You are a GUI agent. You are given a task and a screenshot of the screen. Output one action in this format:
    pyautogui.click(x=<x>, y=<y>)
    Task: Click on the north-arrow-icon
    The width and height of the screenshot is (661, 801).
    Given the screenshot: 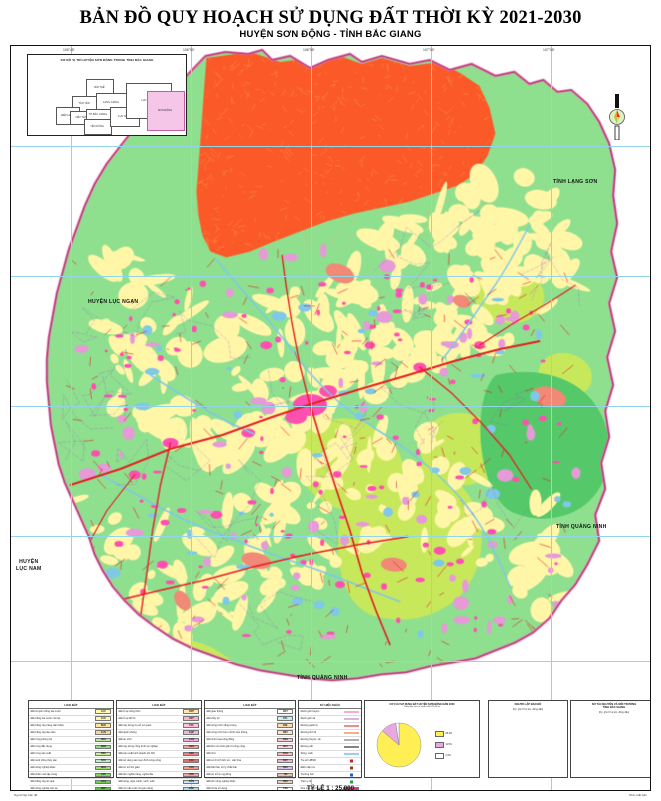 What is the action you would take?
    pyautogui.click(x=617, y=117)
    